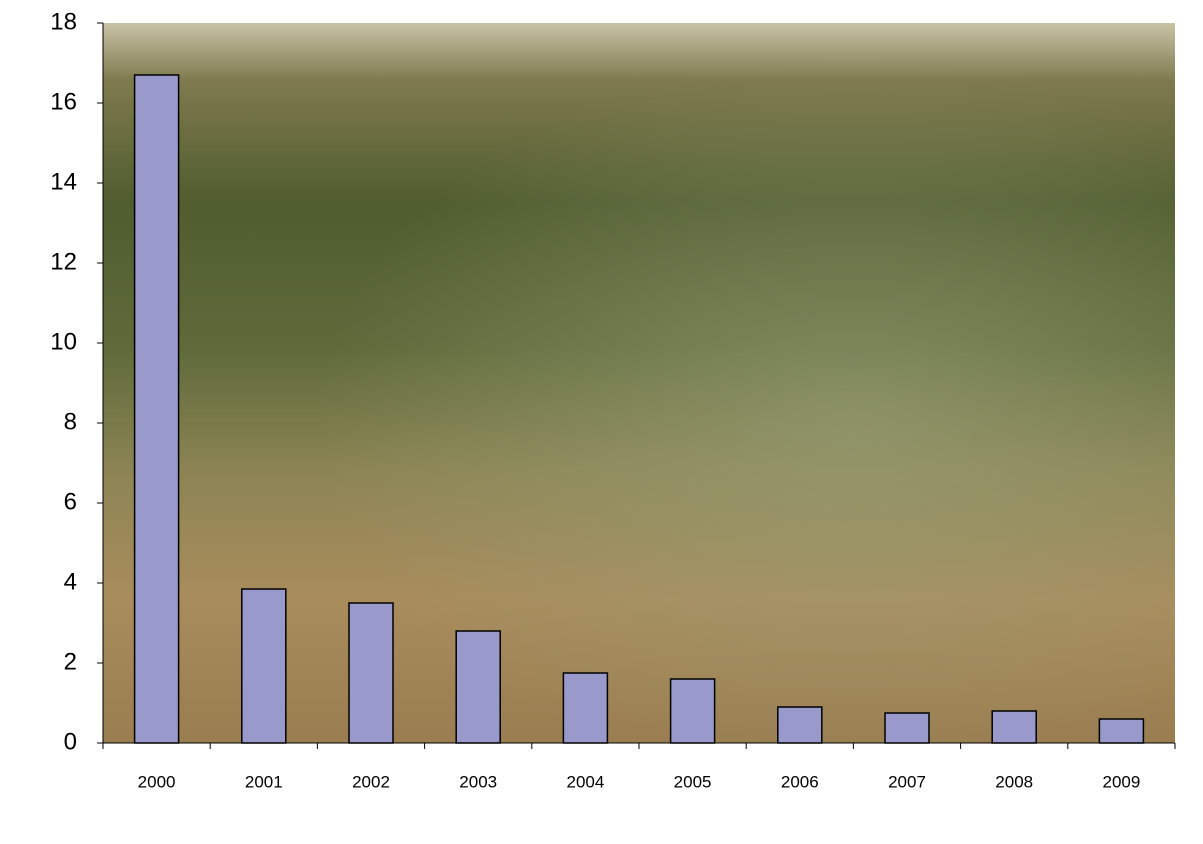 The width and height of the screenshot is (1203, 844). Describe the element at coordinates (264, 781) in the screenshot. I see `x-tick-label: 2001` at that location.